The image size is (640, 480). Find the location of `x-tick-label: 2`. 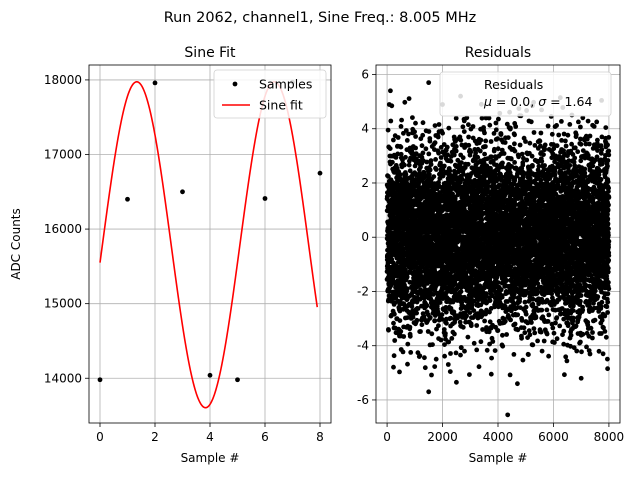

x-tick-label: 2 is located at coordinates (155, 437).